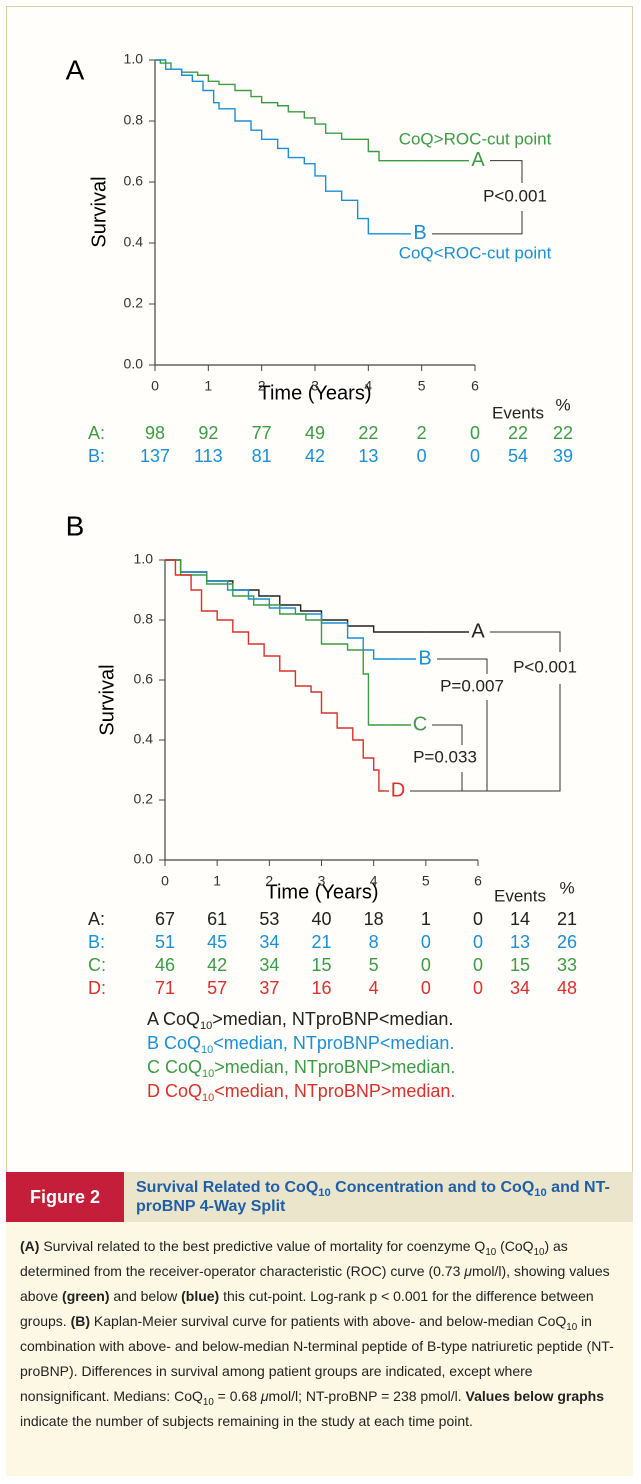  Describe the element at coordinates (567, 919) in the screenshot. I see `events-percent: 21` at that location.